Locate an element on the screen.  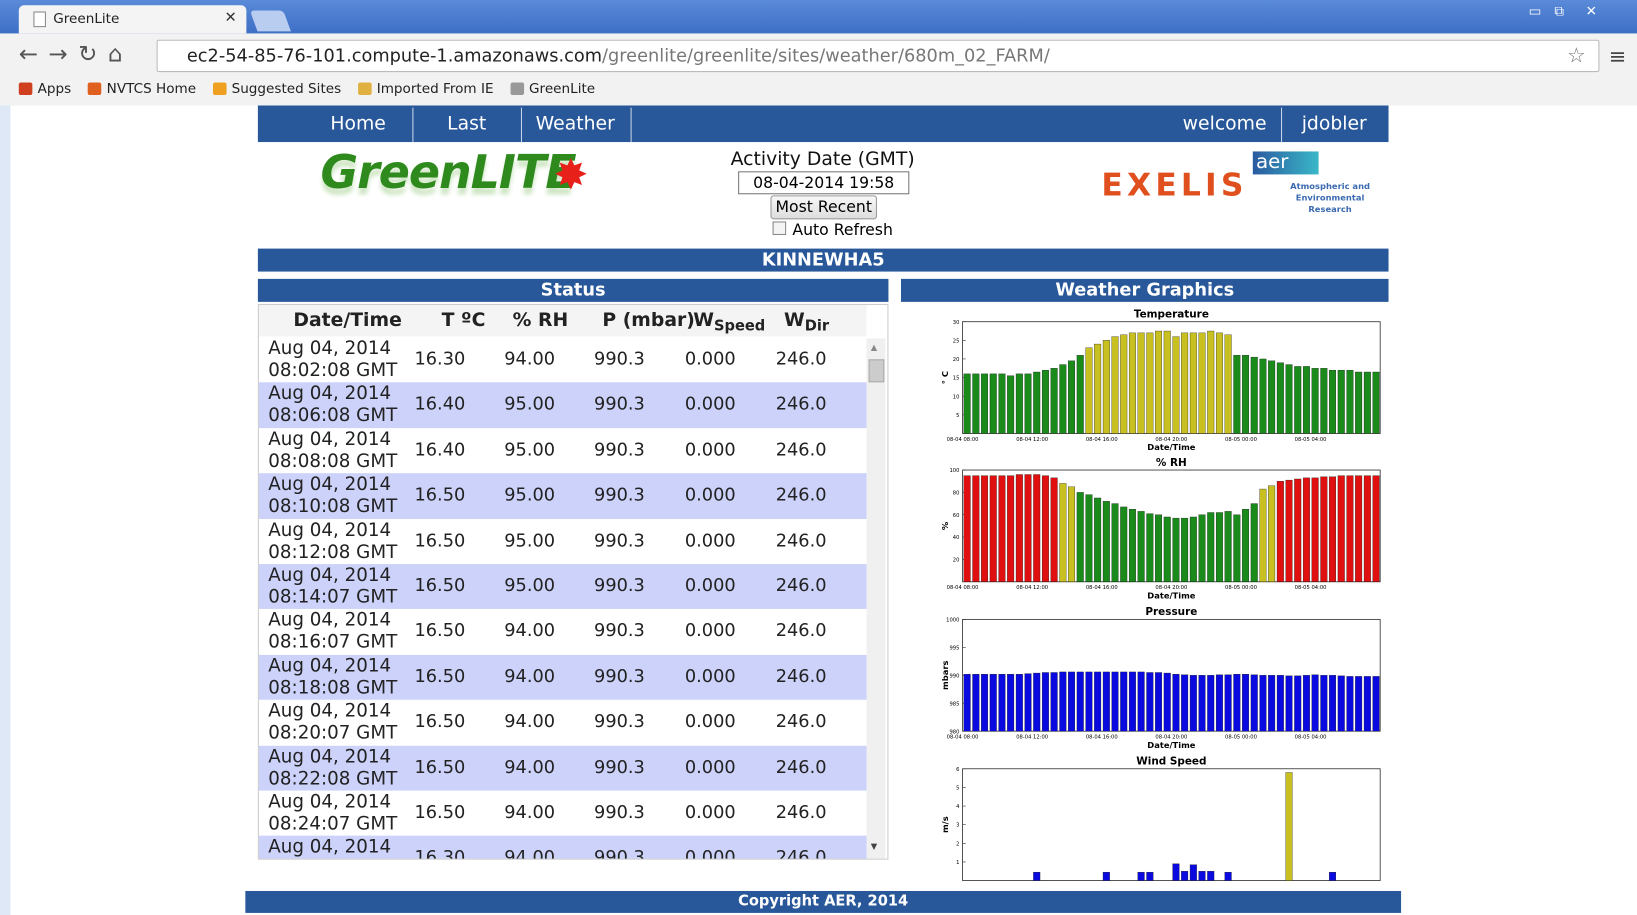
time-cell: 08:06:08 GMT is located at coordinates (333, 416).